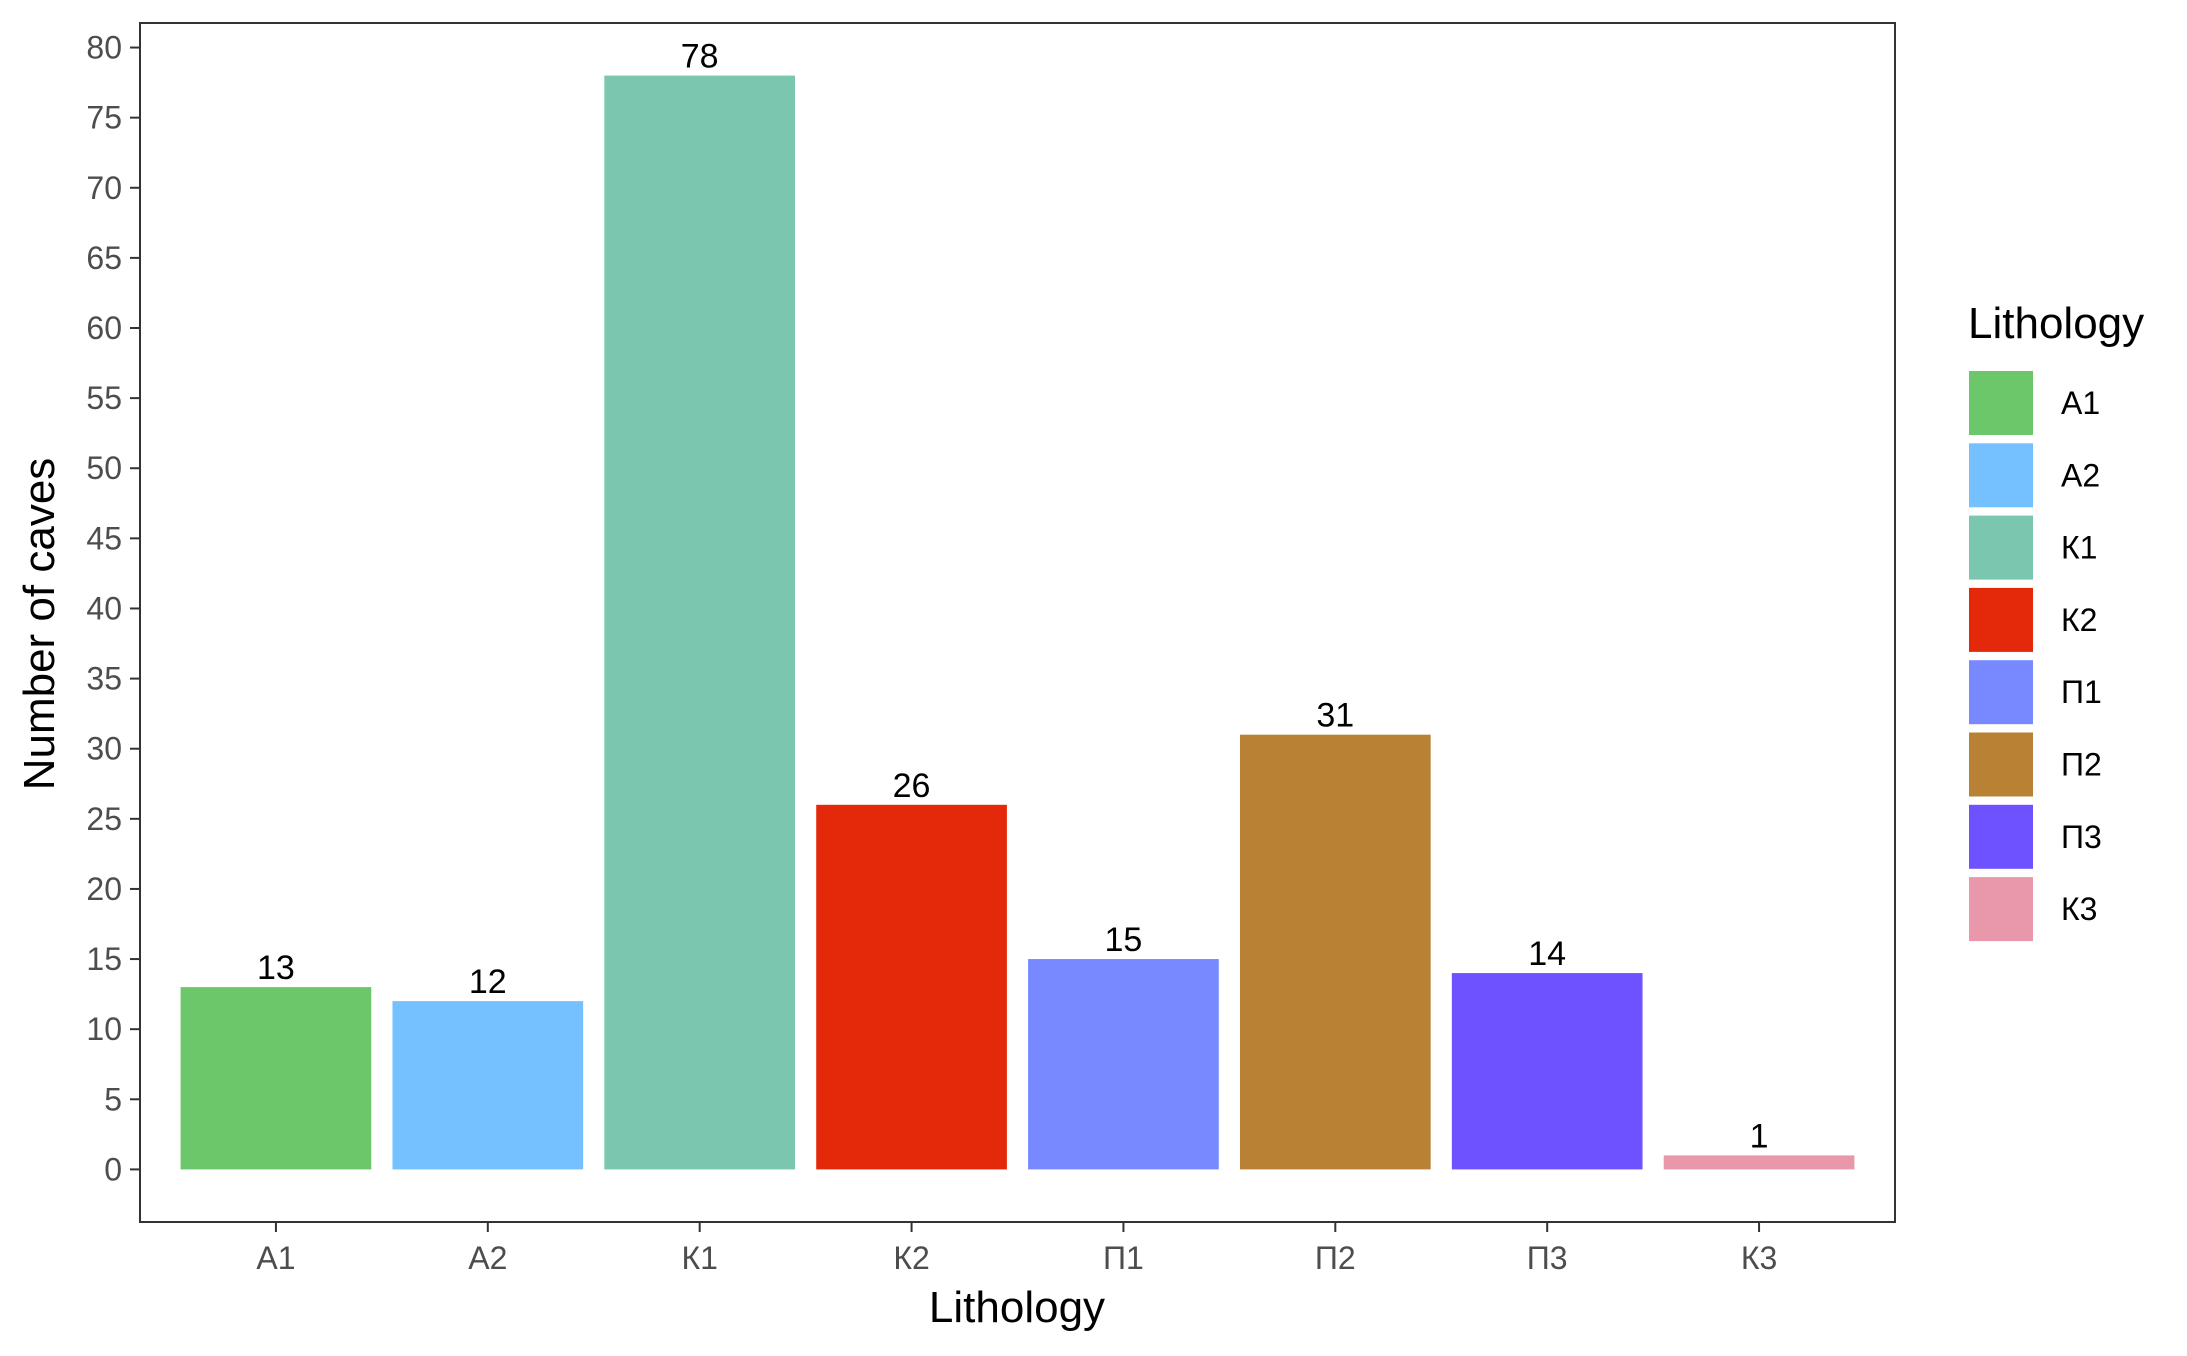 The height and width of the screenshot is (1356, 2187). Describe the element at coordinates (1547, 954) in the screenshot. I see `bar-value-label: 14` at that location.